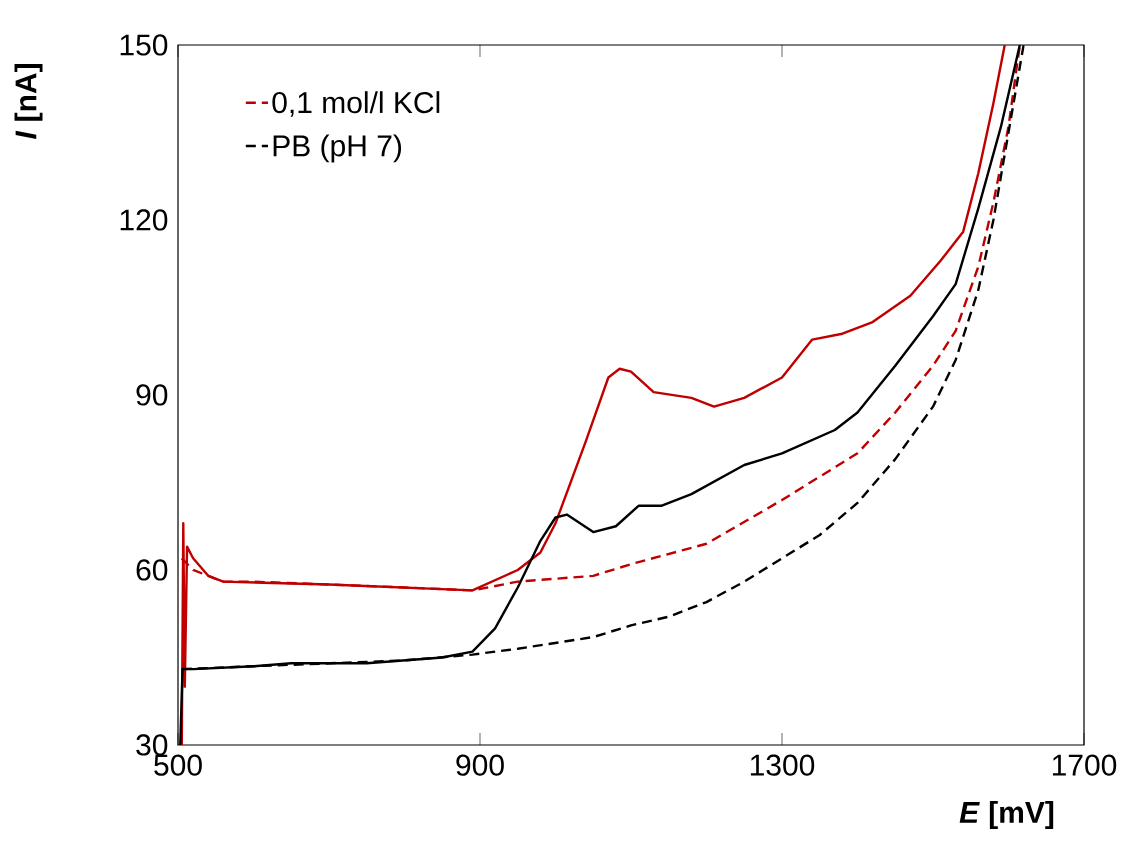 This screenshot has height=856, width=1130. I want to click on y-tick-label: 120, so click(144, 220).